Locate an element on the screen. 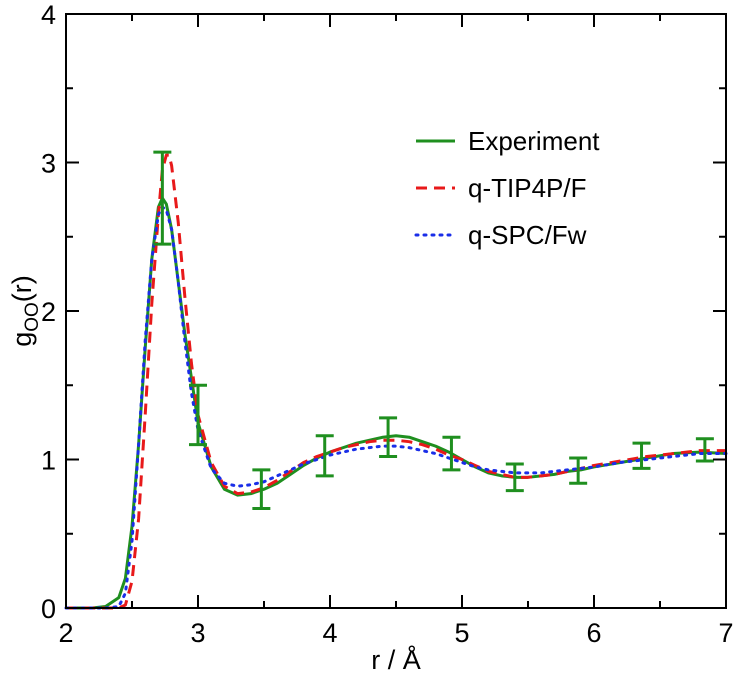  y-axis-label-suffix: (r) is located at coordinates (22, 288).